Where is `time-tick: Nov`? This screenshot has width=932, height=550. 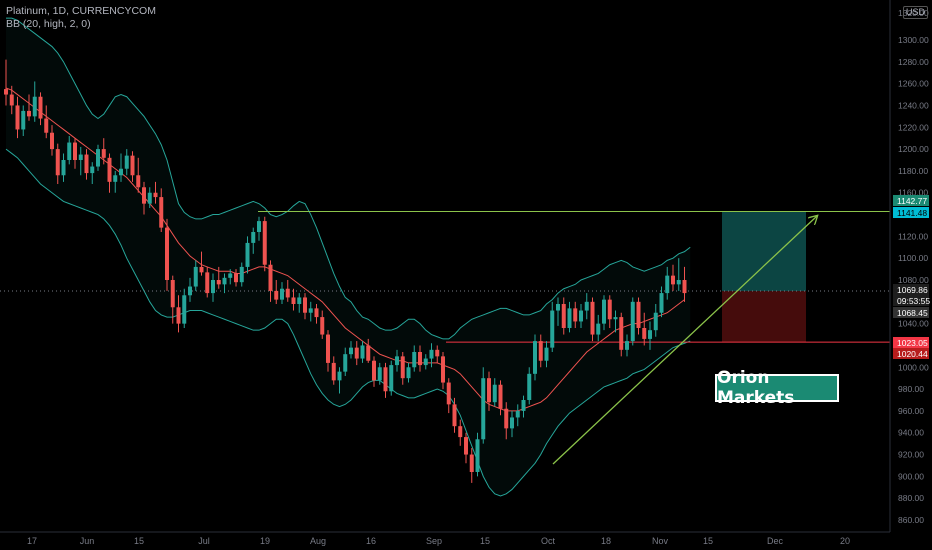
time-tick: Nov is located at coordinates (660, 541).